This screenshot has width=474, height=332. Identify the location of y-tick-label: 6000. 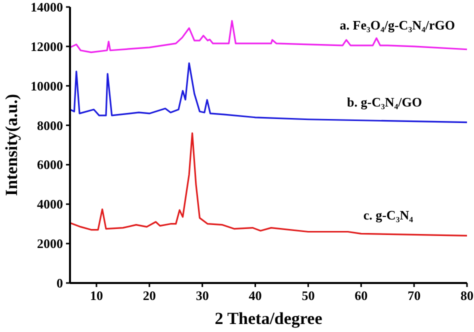
(50, 164).